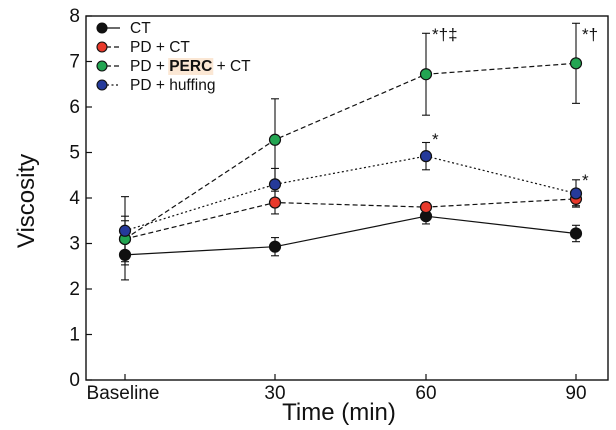 Image resolution: width=616 pixels, height=430 pixels. I want to click on legend-label: PD + huffing, so click(172, 85).